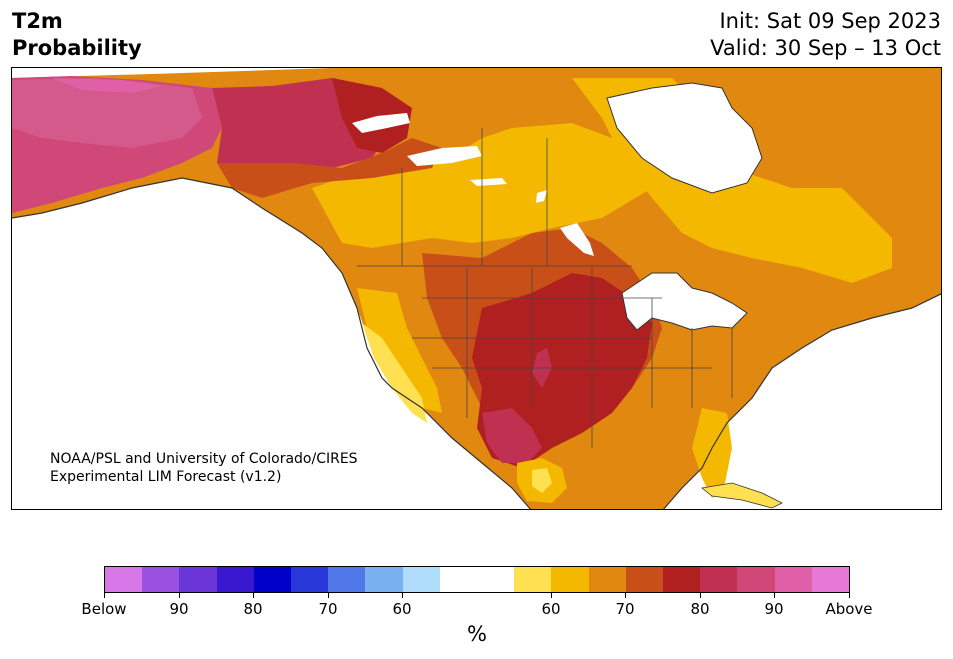  I want to click on alaska-core-region, so click(107, 113).